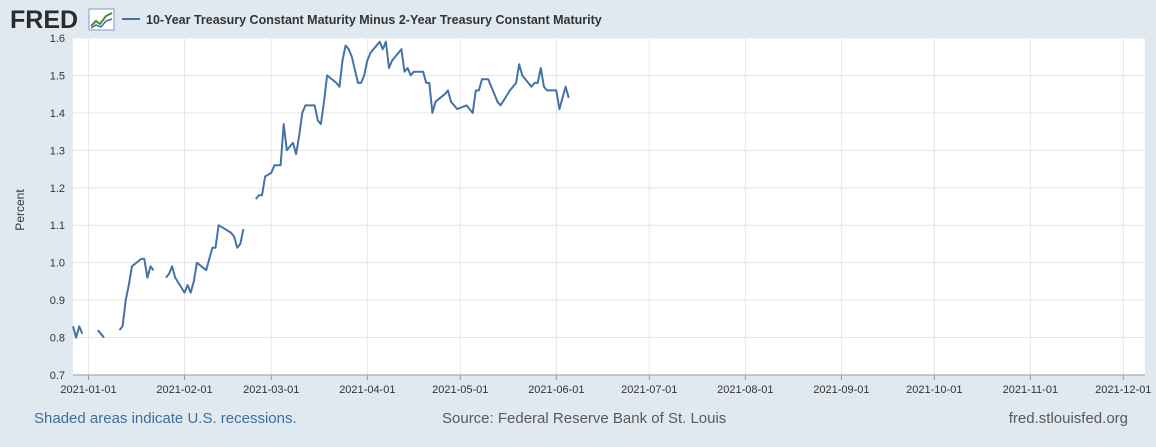 The width and height of the screenshot is (1156, 447). Describe the element at coordinates (1030, 390) in the screenshot. I see `x-tick-label: 2021-11-01` at that location.